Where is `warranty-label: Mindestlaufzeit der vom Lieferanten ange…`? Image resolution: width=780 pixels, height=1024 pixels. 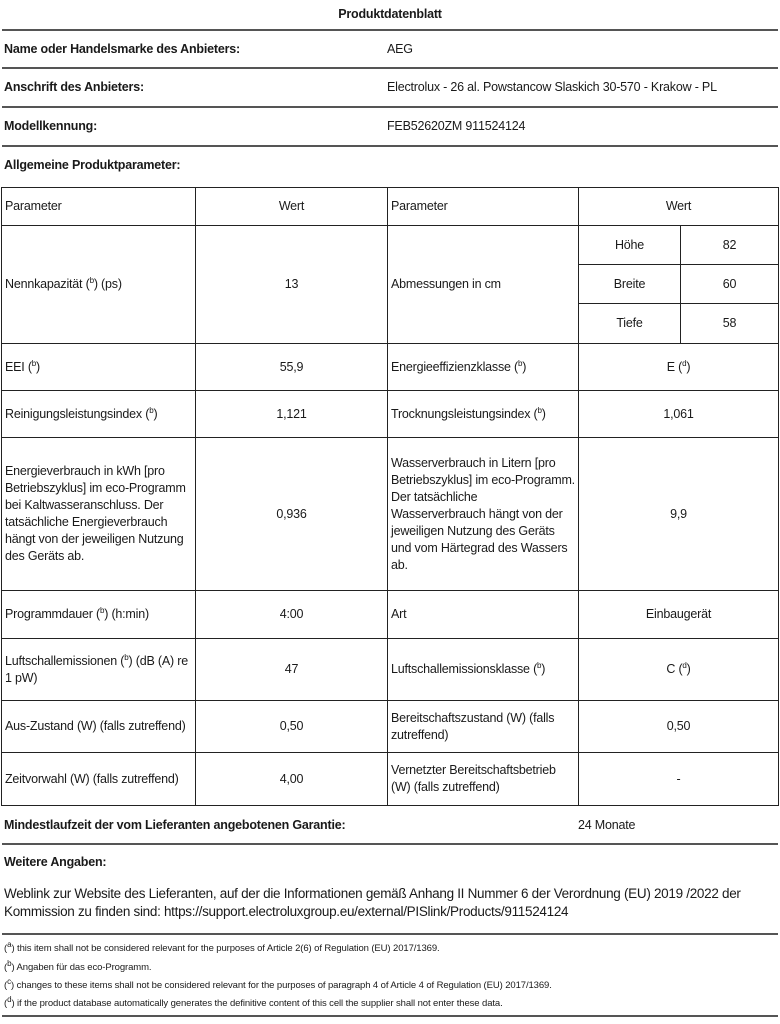 warranty-label: Mindestlaufzeit der vom Lieferanten ange… is located at coordinates (175, 825).